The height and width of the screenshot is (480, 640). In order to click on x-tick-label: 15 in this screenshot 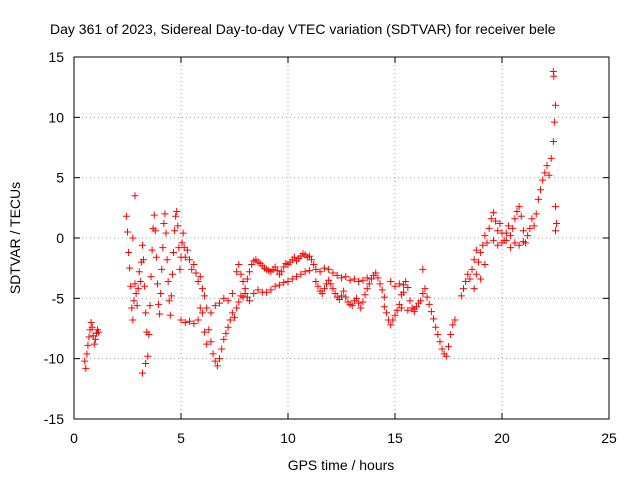, I will do `click(395, 438)`.